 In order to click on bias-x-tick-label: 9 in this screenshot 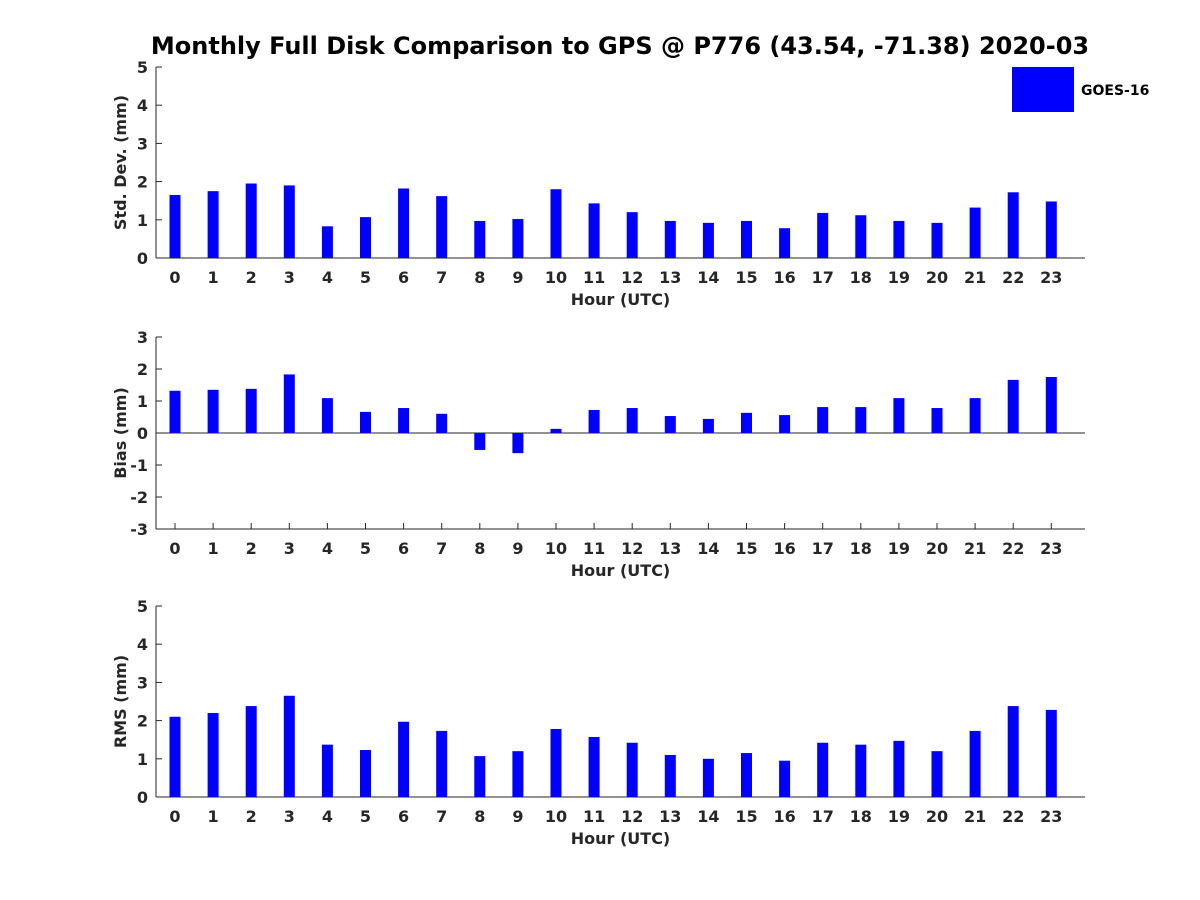, I will do `click(517, 548)`.